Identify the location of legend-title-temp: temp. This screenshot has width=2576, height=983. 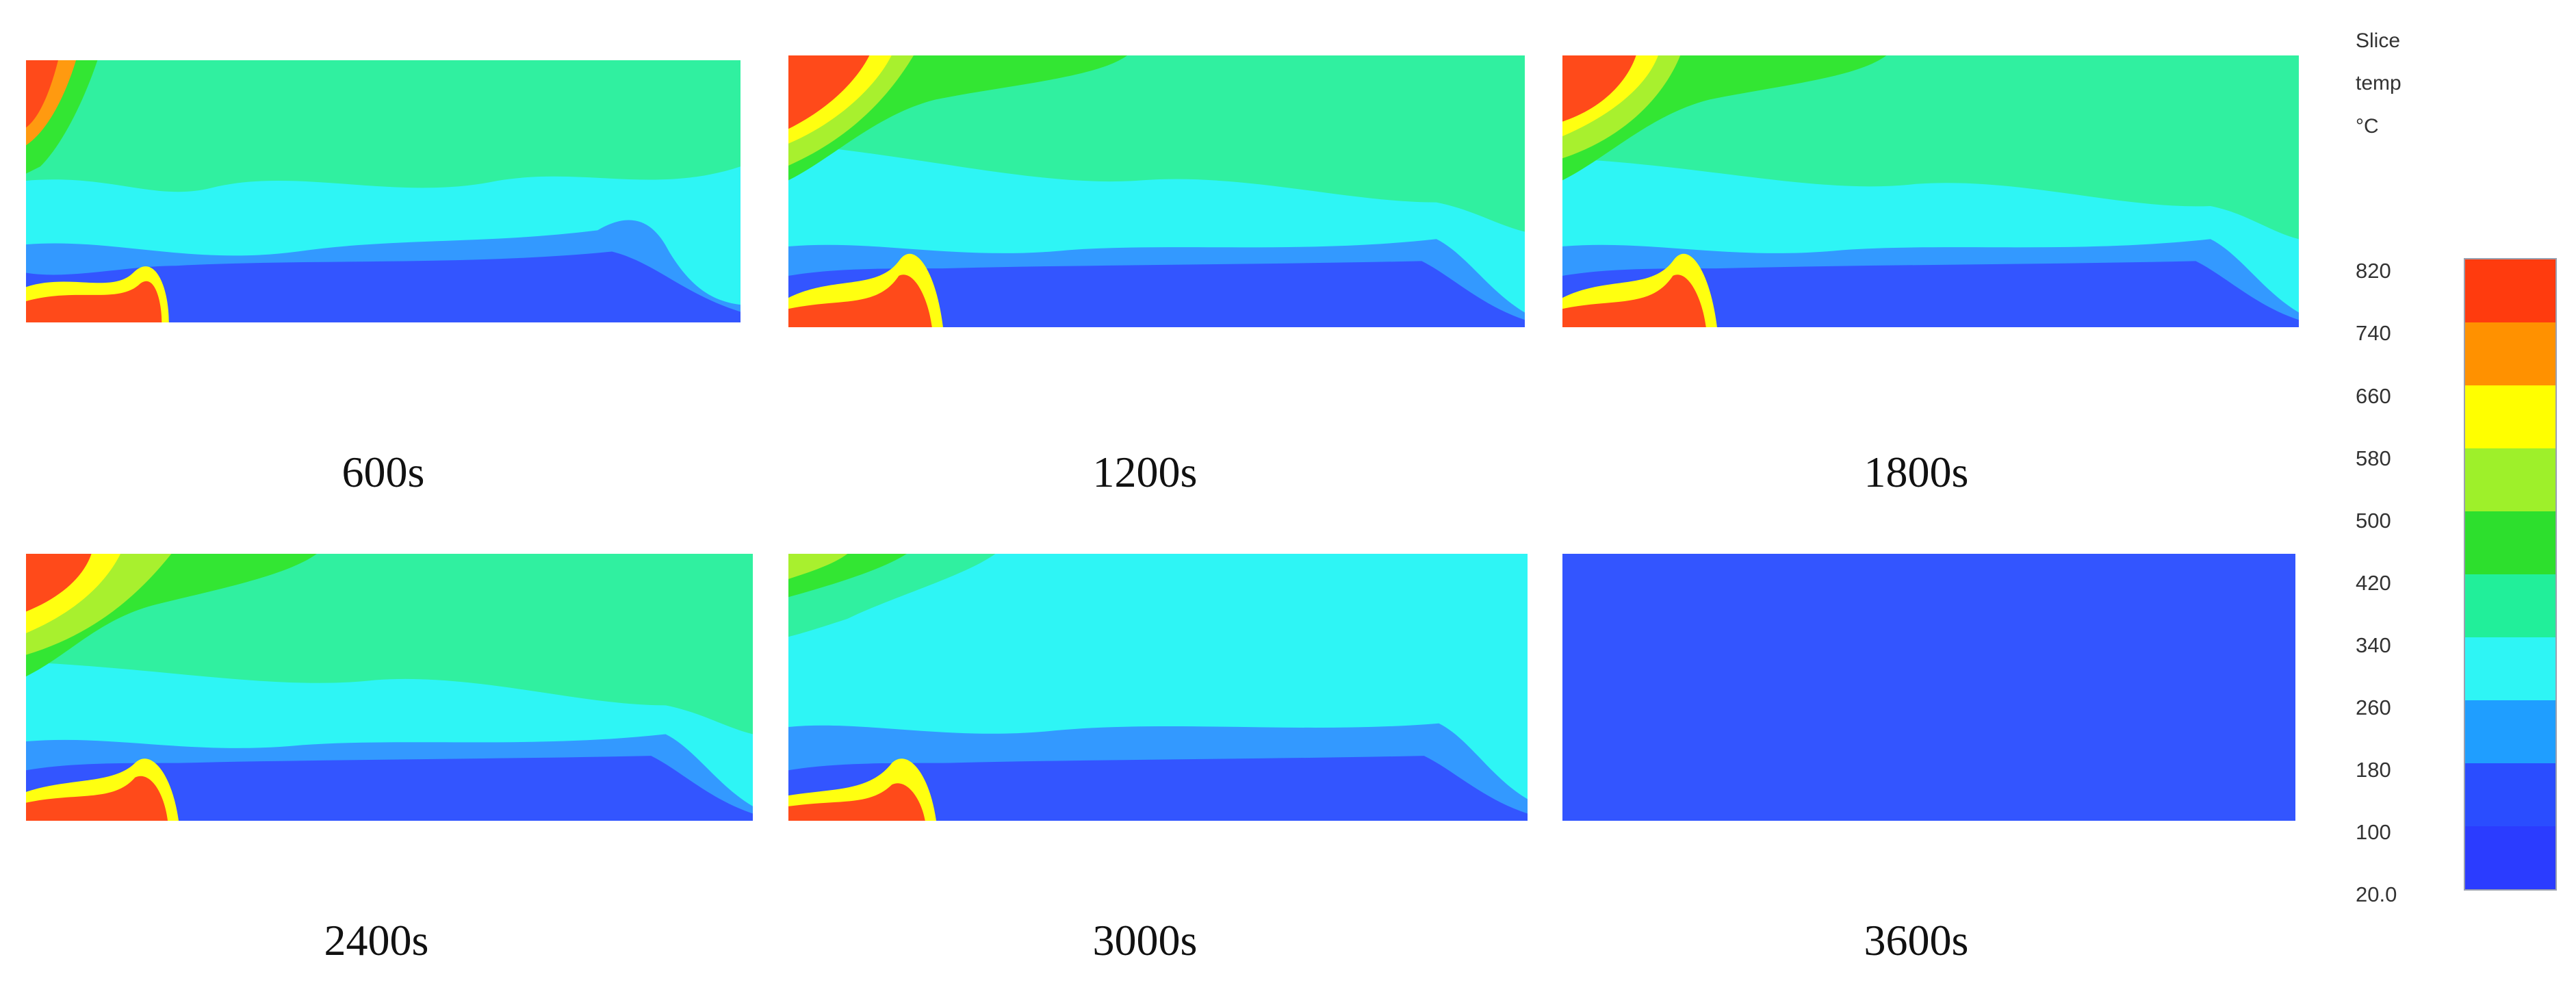
(2378, 83).